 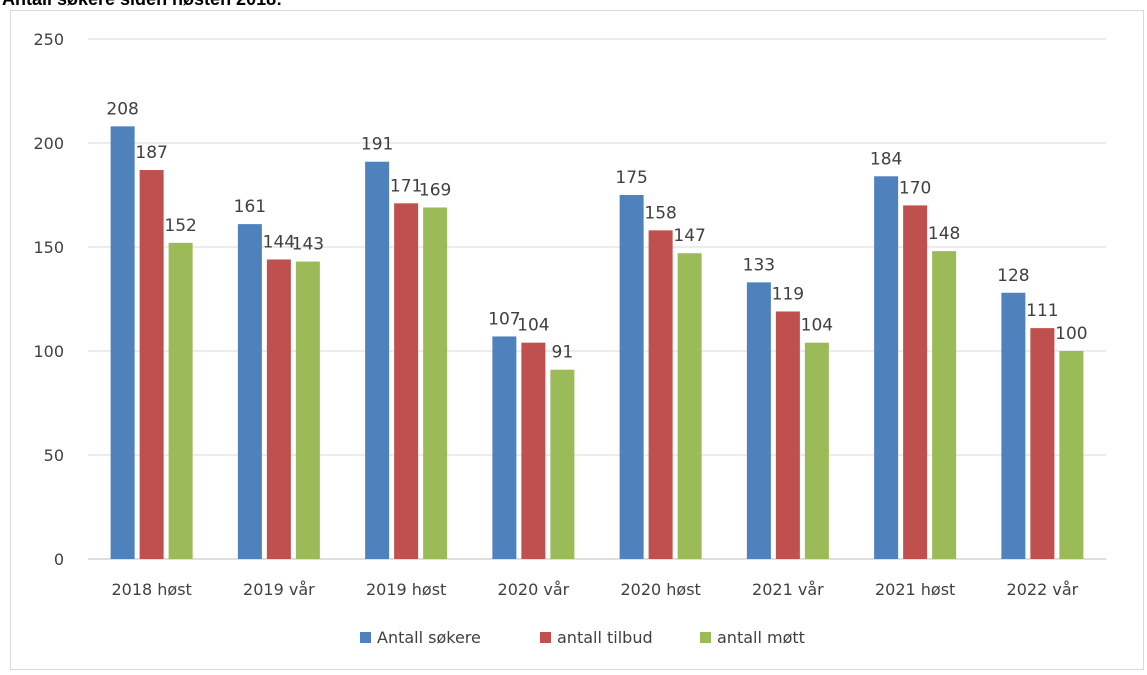 I want to click on data-label: 175, so click(x=631, y=178).